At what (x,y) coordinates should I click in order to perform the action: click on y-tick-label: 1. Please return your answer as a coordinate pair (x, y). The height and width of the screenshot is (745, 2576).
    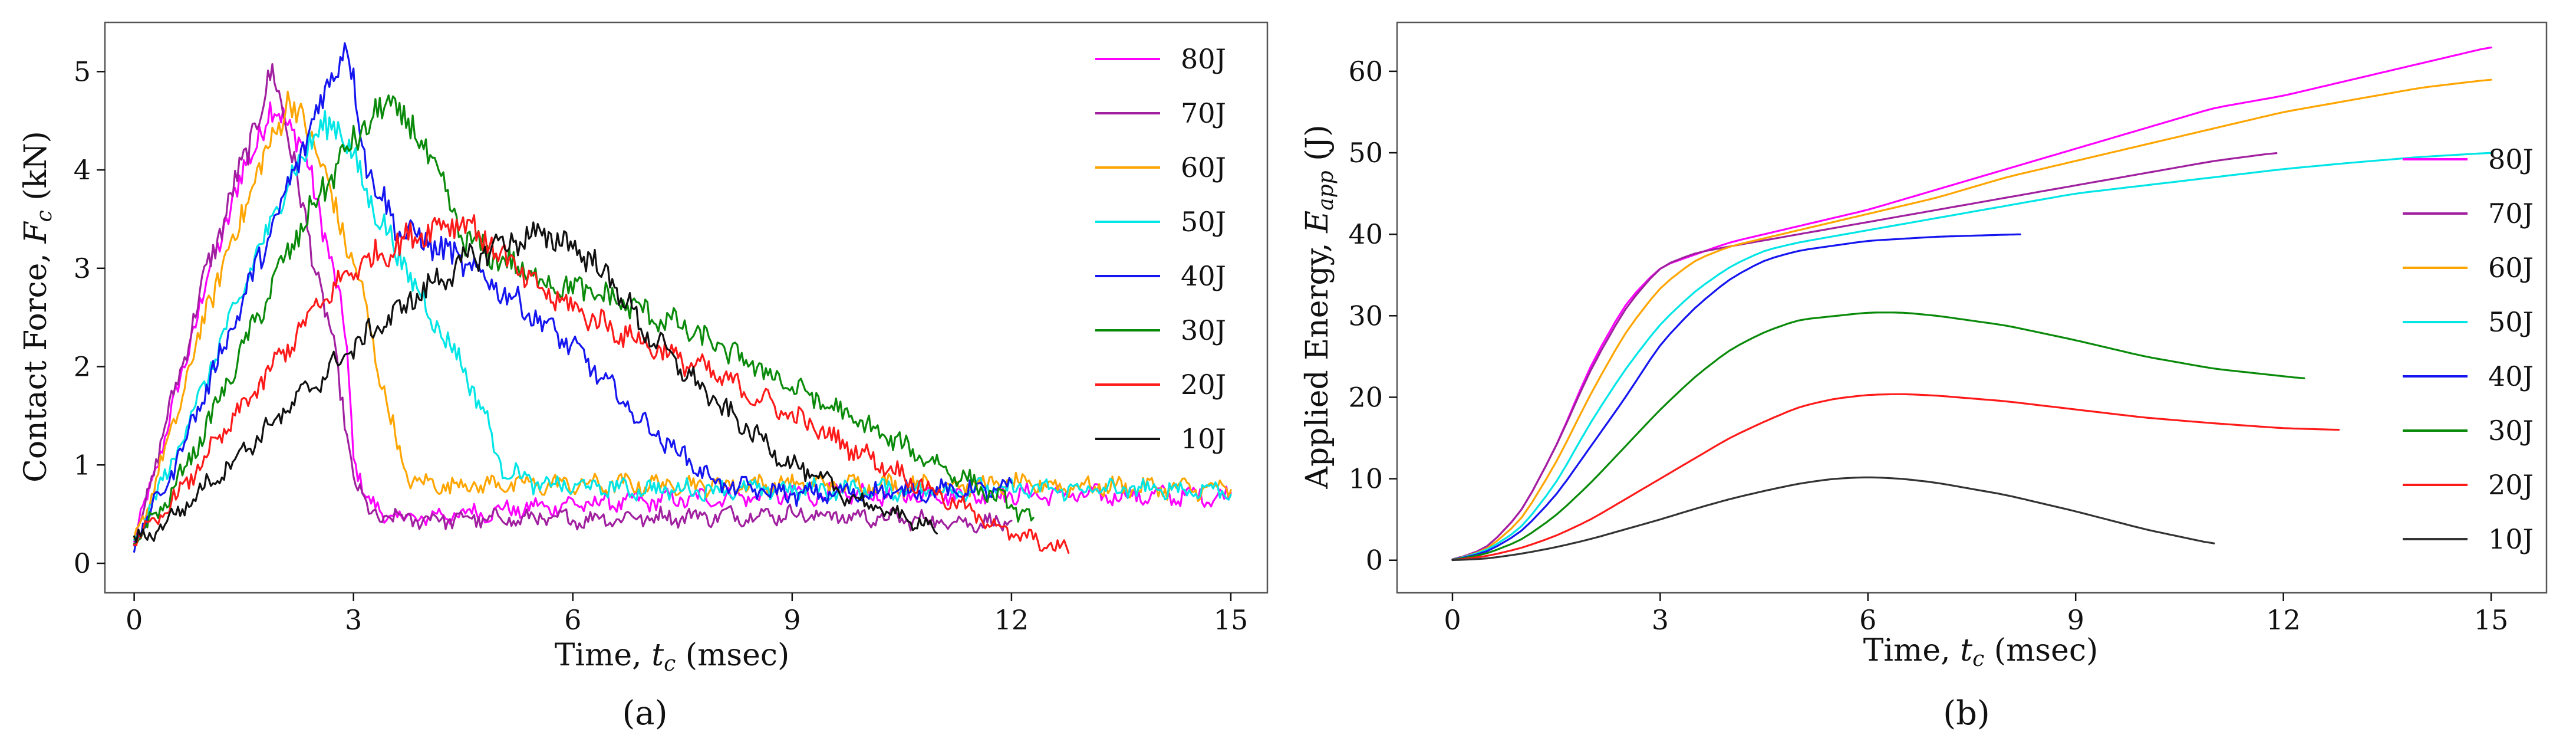
    Looking at the image, I should click on (82, 465).